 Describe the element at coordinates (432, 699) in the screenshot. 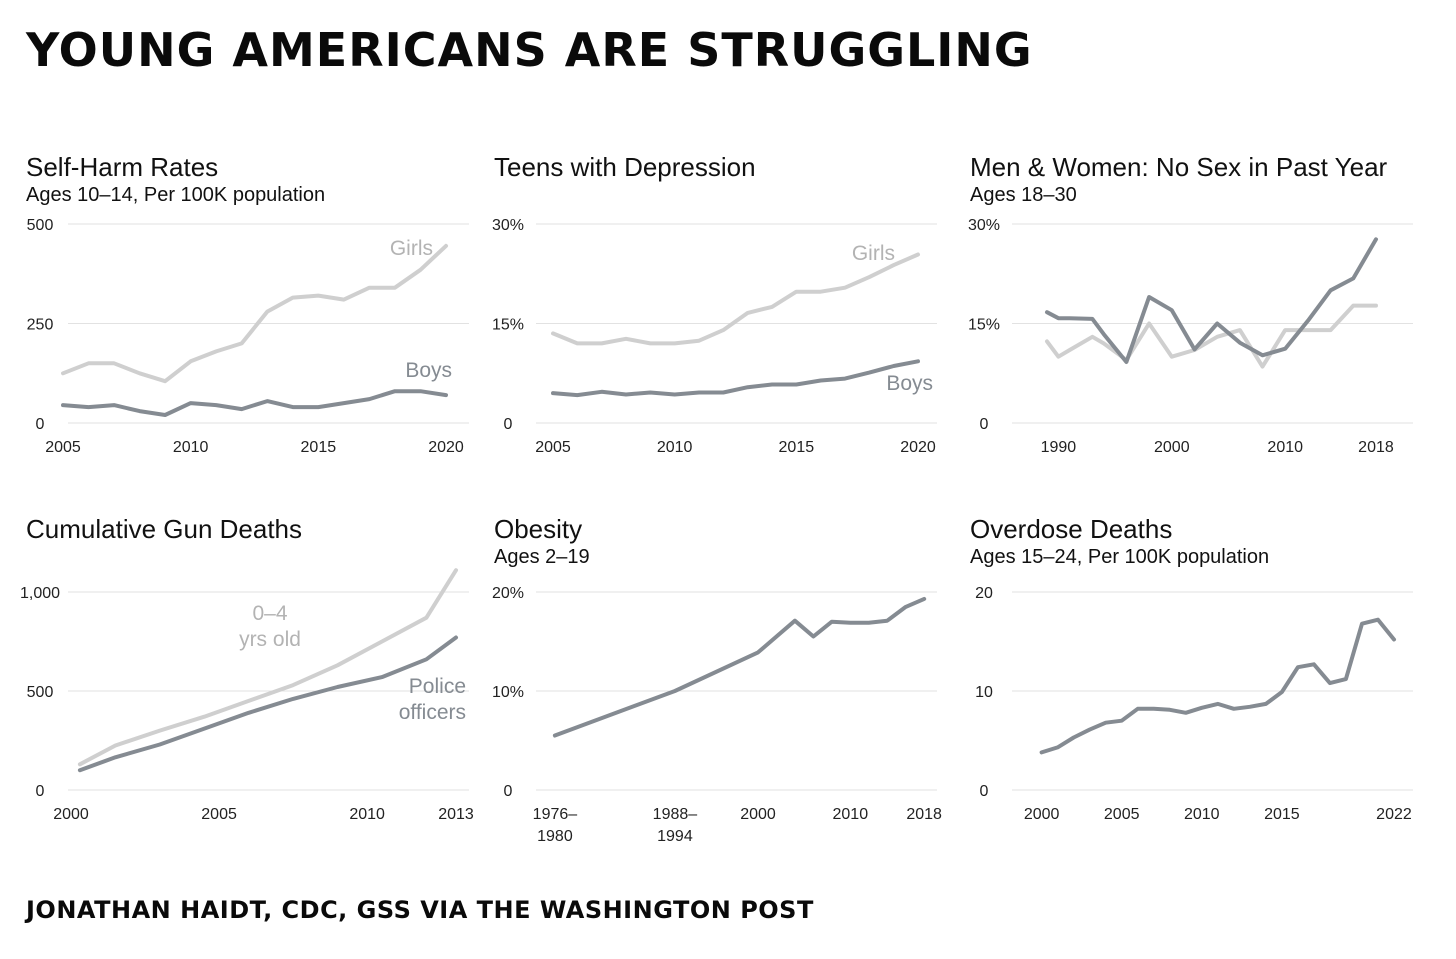

I see `series-label: Police officers` at that location.